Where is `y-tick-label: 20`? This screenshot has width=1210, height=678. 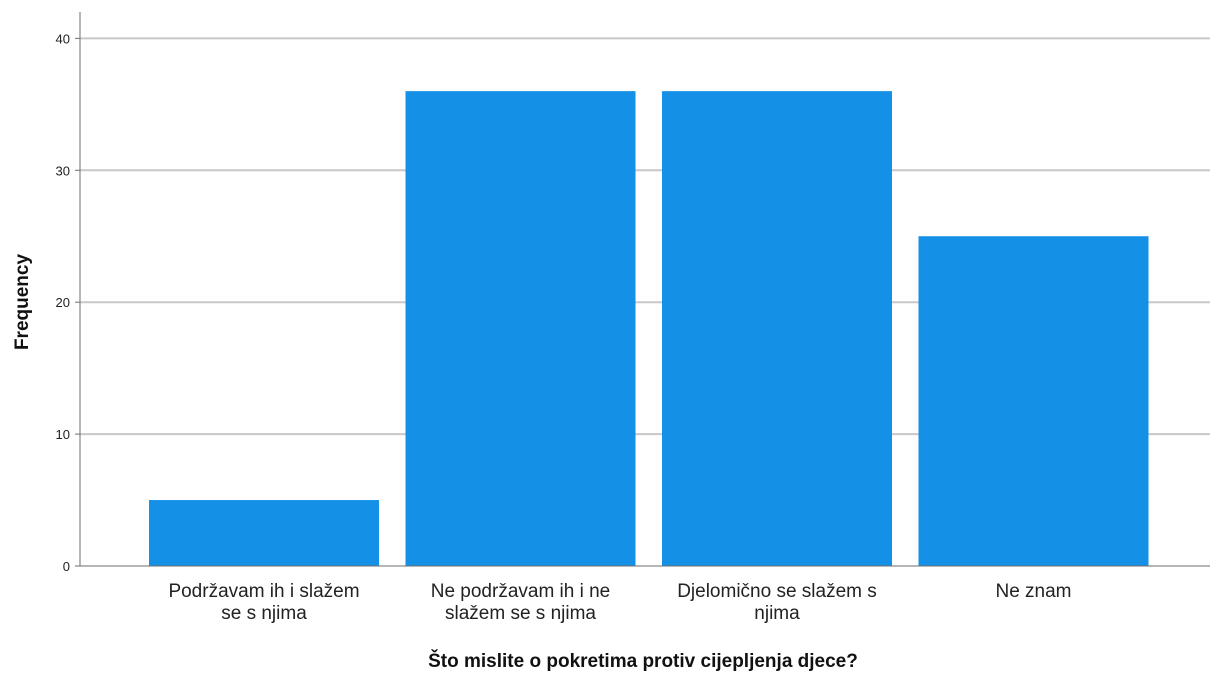
y-tick-label: 20 is located at coordinates (63, 302).